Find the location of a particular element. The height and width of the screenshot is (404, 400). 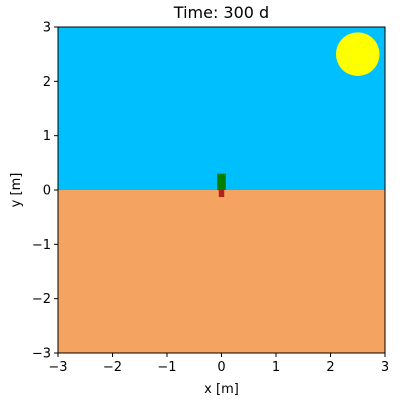

x-tick-label: 0 is located at coordinates (221, 367).